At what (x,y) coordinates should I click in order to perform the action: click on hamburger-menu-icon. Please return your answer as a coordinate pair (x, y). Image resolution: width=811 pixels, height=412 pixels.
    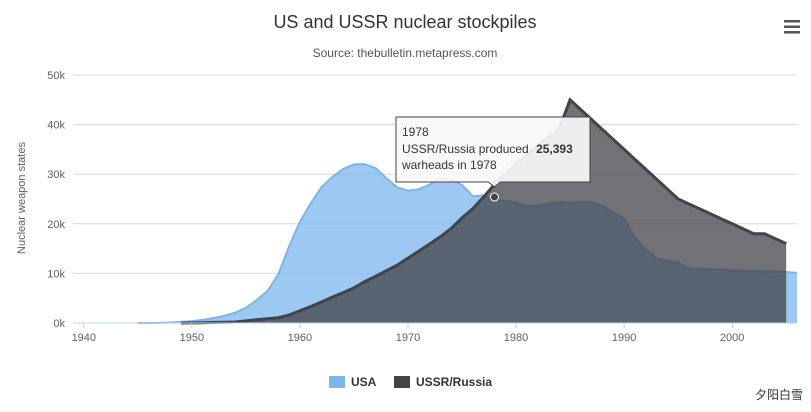
    Looking at the image, I should click on (791, 26).